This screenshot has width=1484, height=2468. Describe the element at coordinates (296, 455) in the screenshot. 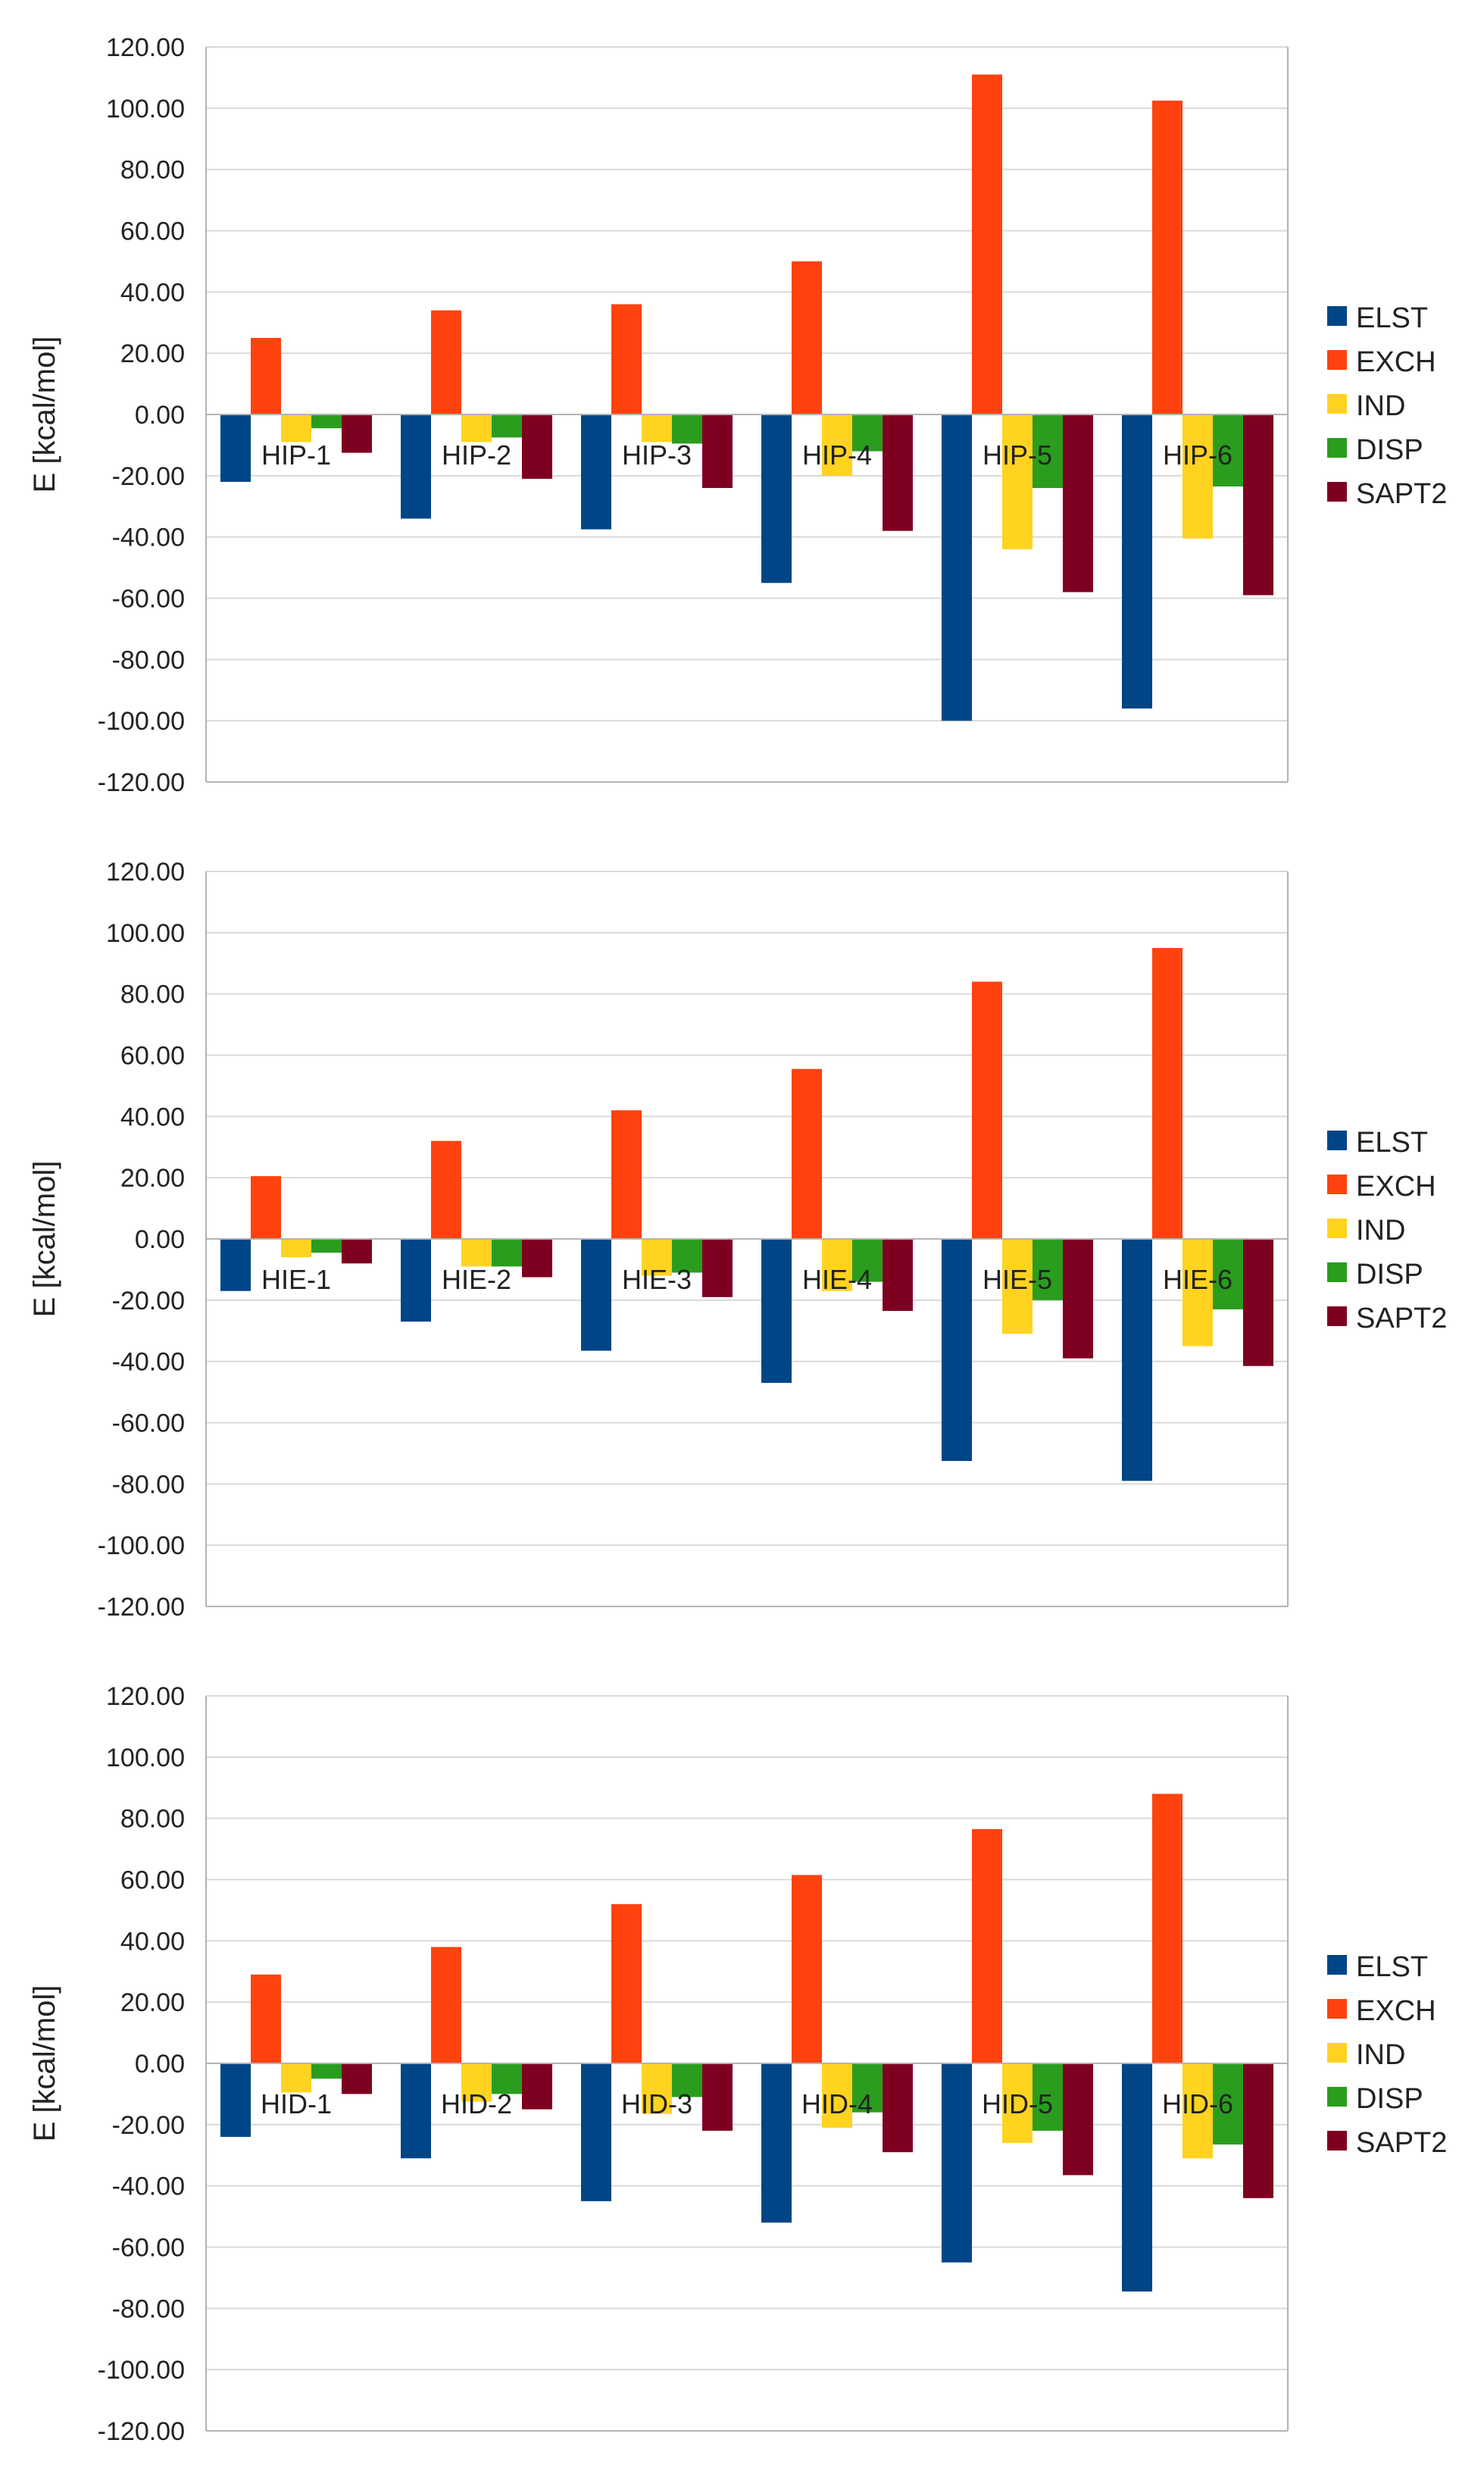

I see `x-tick-label: HIP-1` at that location.